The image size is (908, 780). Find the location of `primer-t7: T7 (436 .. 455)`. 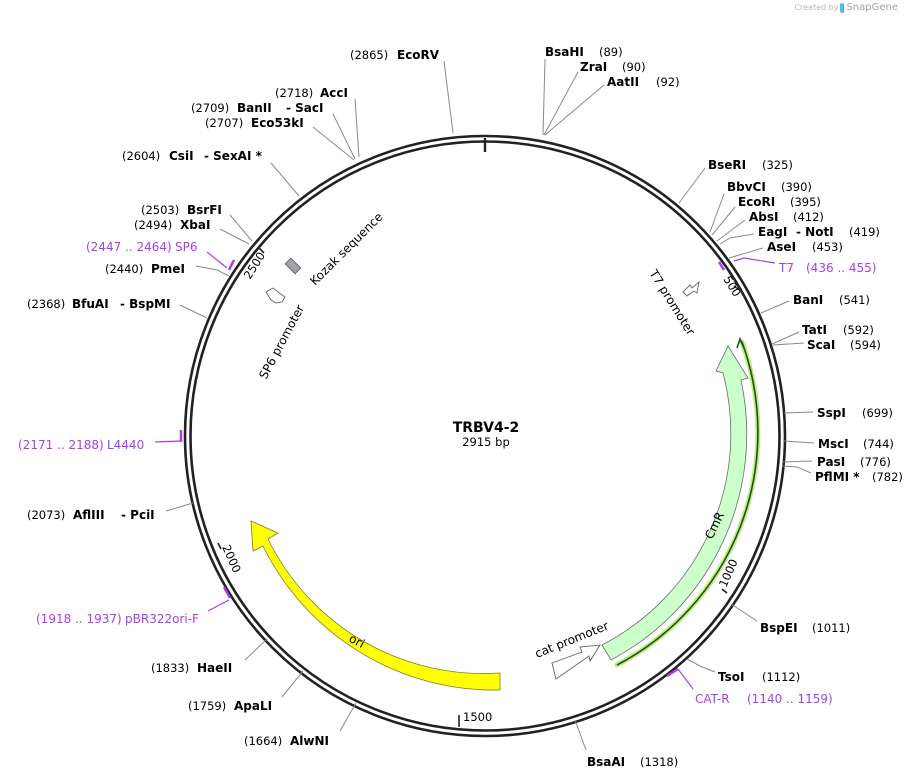

primer-t7: T7 (436 .. 455) is located at coordinates (796, 266).